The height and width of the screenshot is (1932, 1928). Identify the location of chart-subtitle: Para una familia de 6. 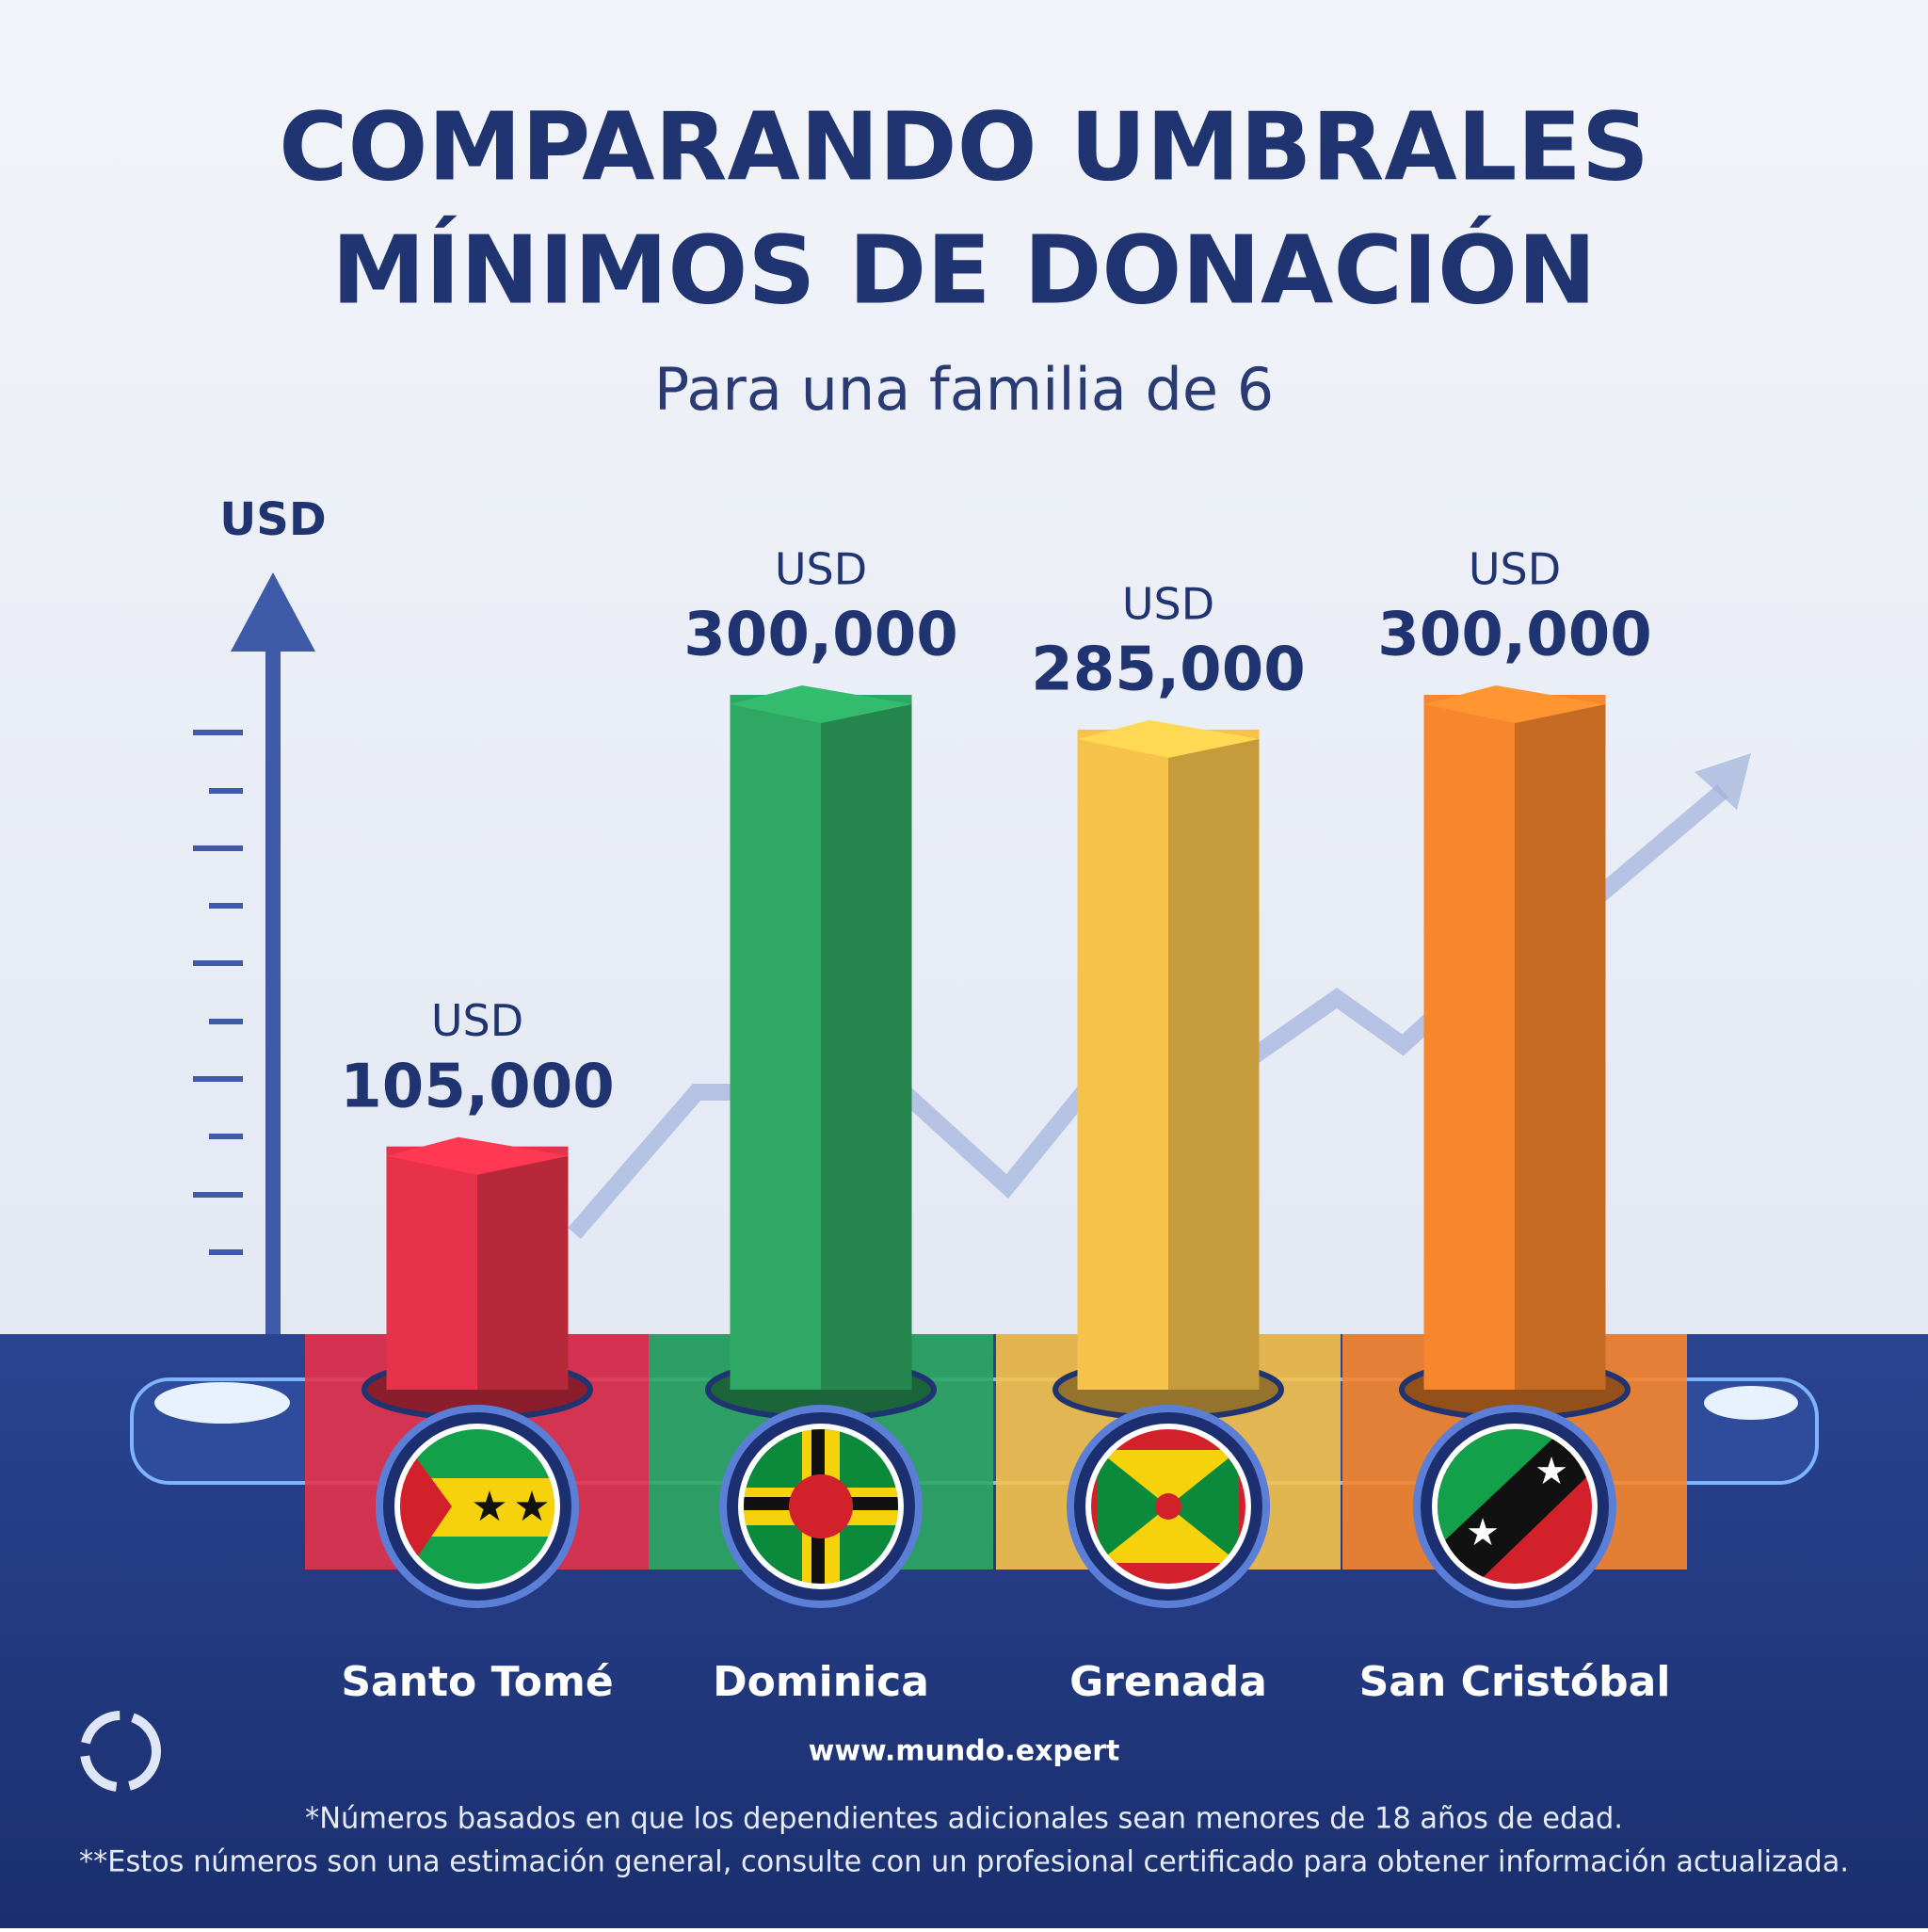
(964, 389).